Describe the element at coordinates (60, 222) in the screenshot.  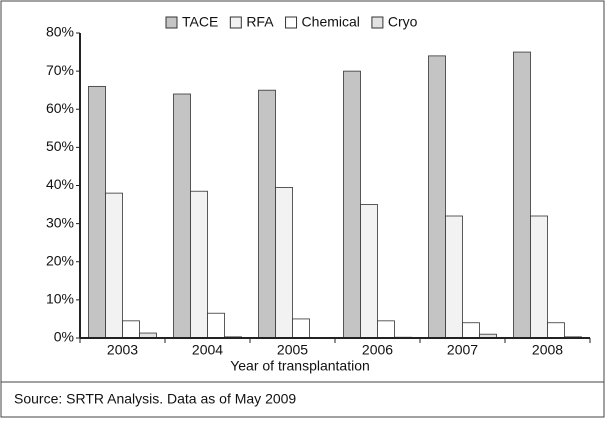
I see `y-tick-label: 30%` at that location.